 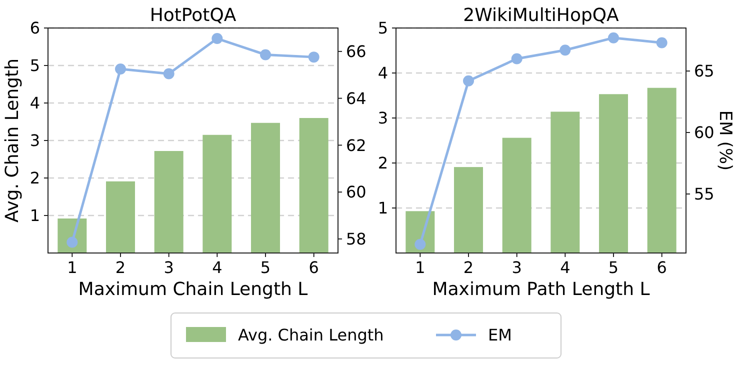 What do you see at coordinates (356, 145) in the screenshot?
I see `y2-tick-label: 62` at bounding box center [356, 145].